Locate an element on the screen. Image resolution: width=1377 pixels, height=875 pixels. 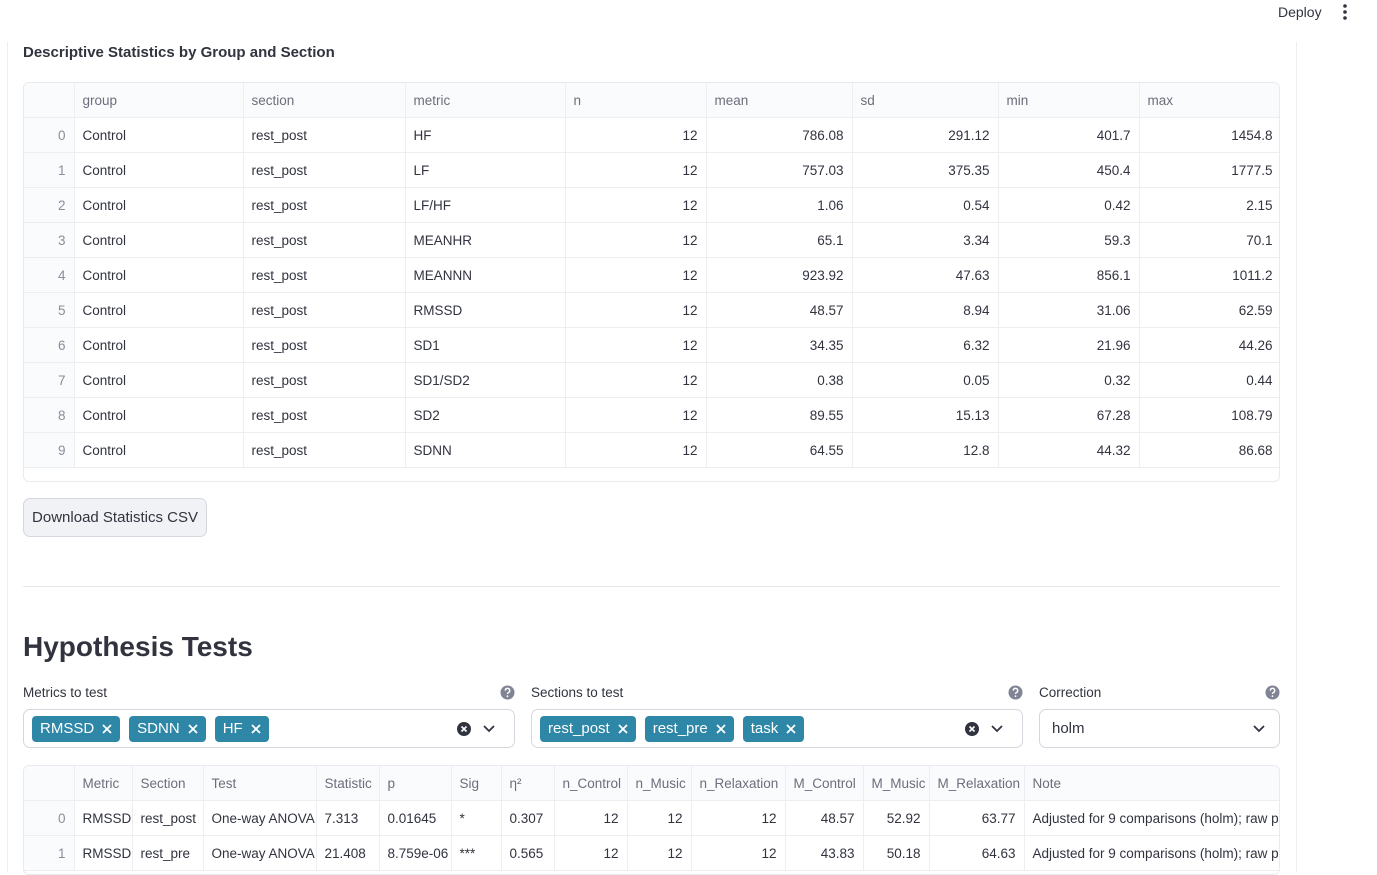
table-cell: LF is located at coordinates (485, 170).